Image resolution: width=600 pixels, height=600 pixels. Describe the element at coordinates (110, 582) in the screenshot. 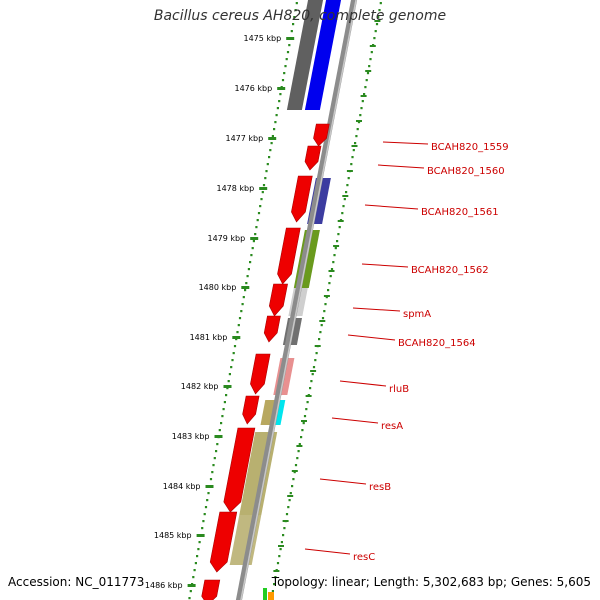

I see `accession-value: NC_011773` at that location.